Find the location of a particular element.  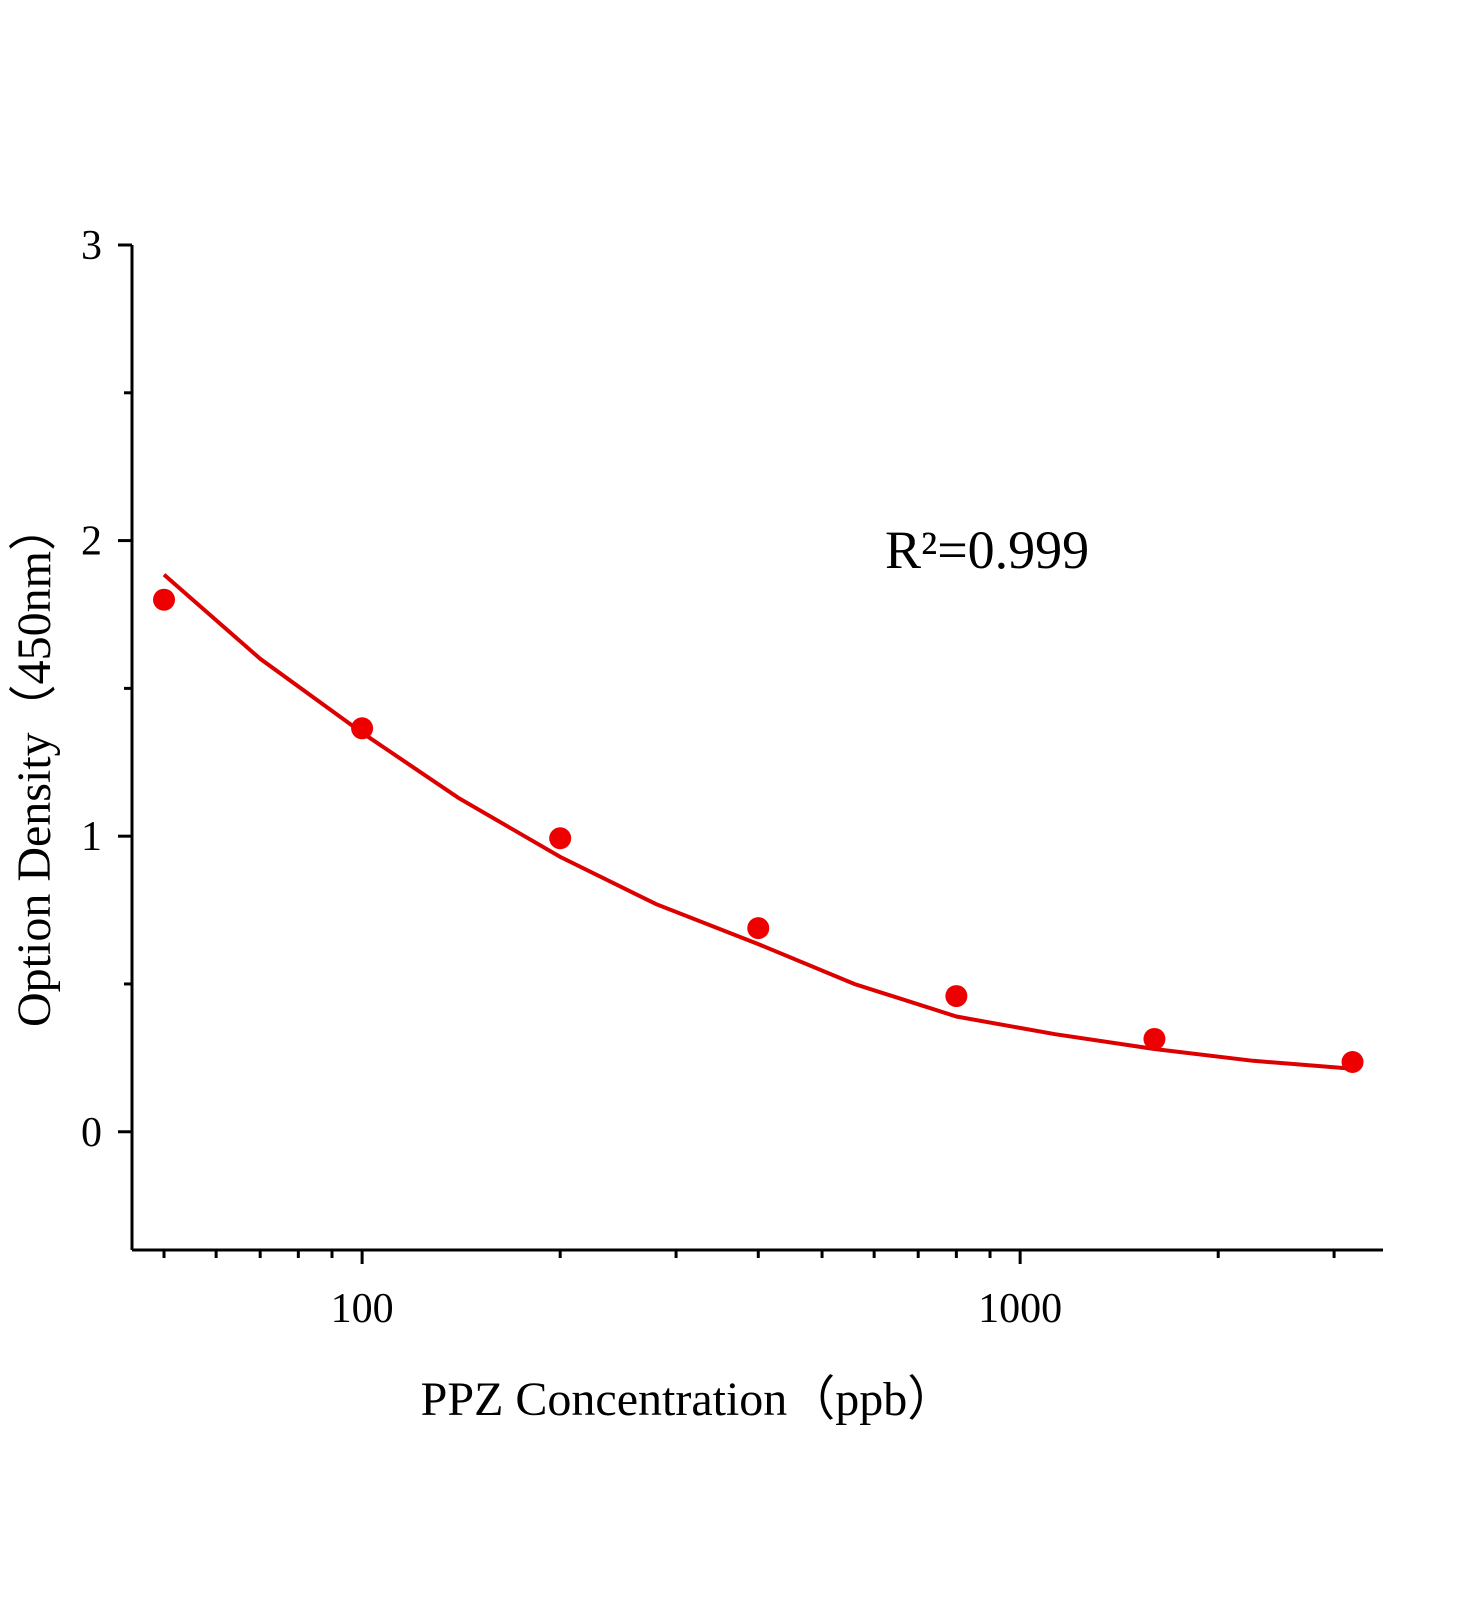

y-tick-label: 1 is located at coordinates (91, 837).